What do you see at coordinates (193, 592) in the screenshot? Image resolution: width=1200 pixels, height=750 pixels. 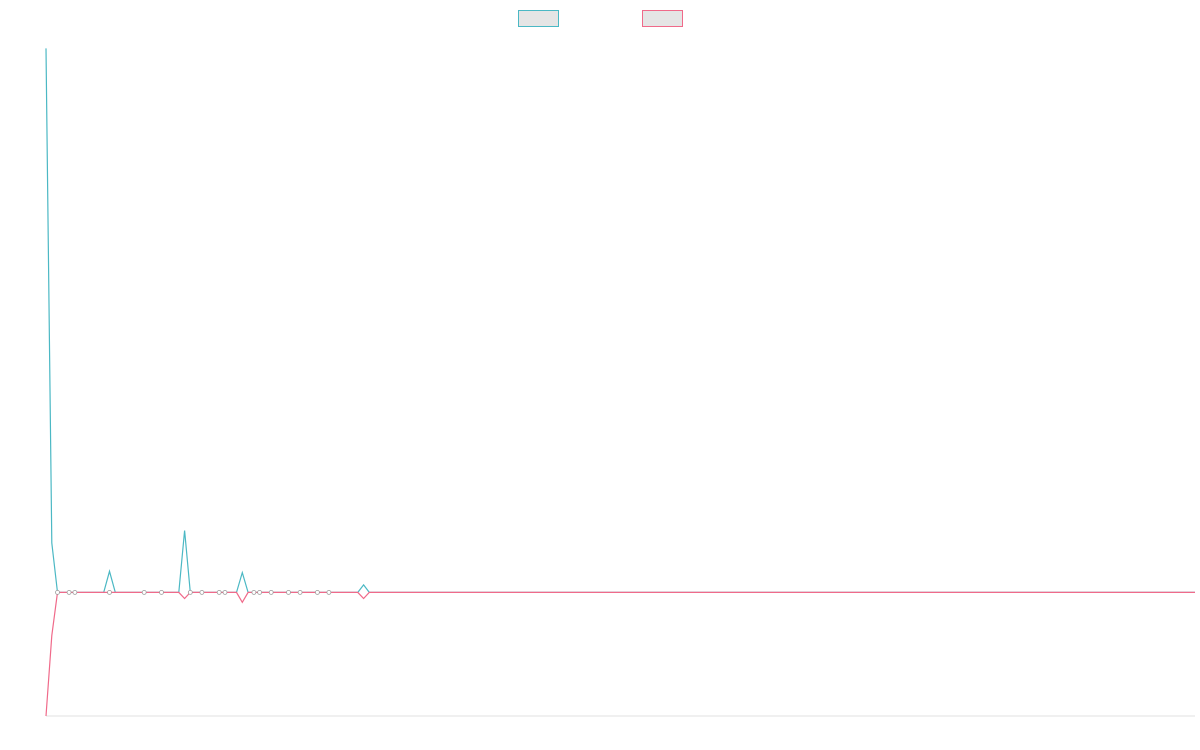 I see `marker-layer` at bounding box center [193, 592].